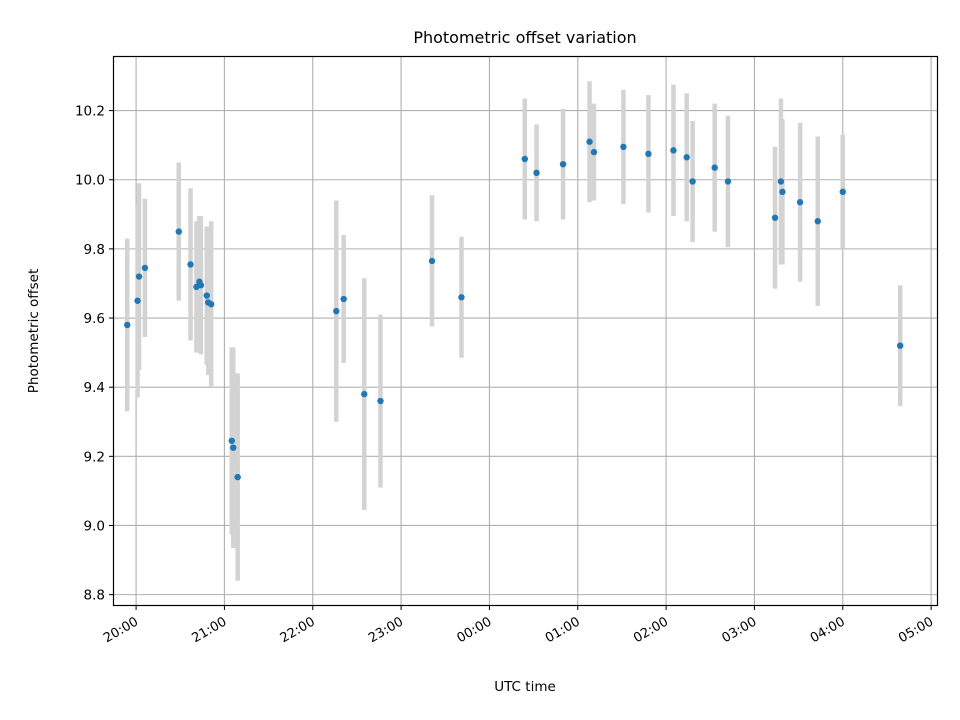 This screenshot has height=720, width=960. I want to click on y-tick-label: 9.4, so click(94, 388).